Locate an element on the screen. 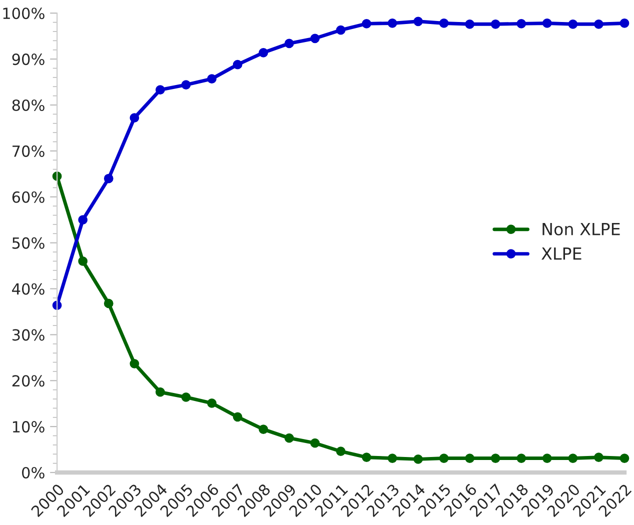 The image size is (634, 525). y-tick-label: 50% is located at coordinates (28, 243).